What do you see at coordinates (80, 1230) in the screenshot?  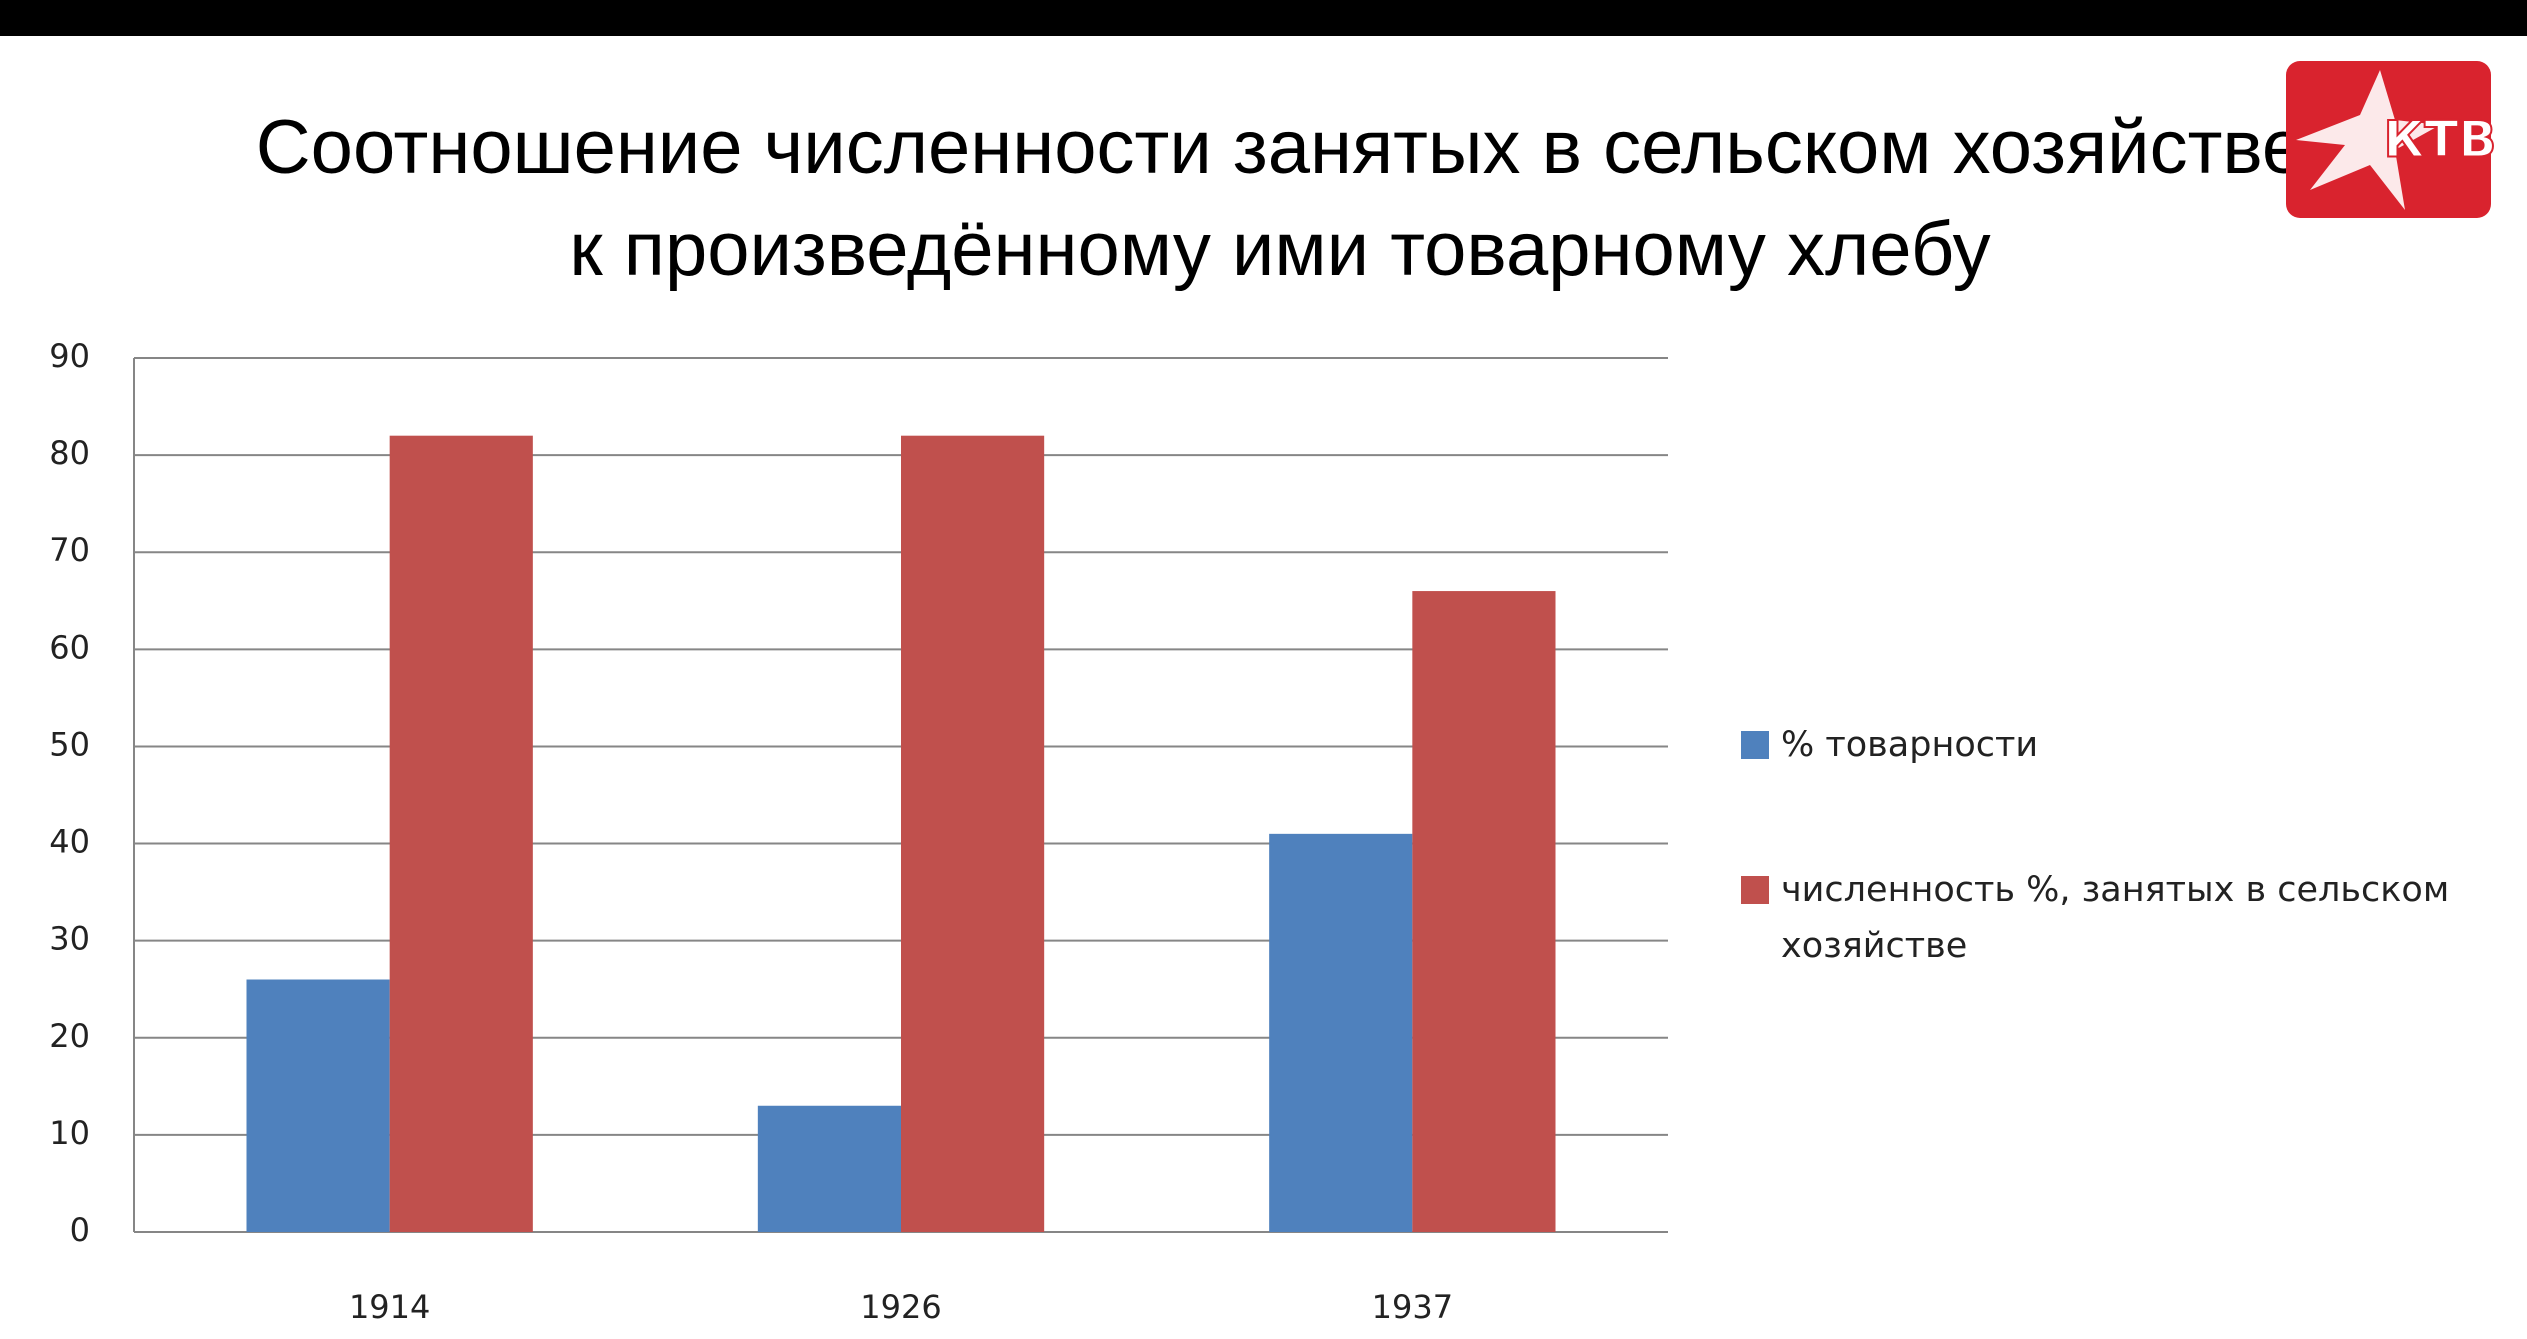 I see `y-tick-label: 0` at bounding box center [80, 1230].